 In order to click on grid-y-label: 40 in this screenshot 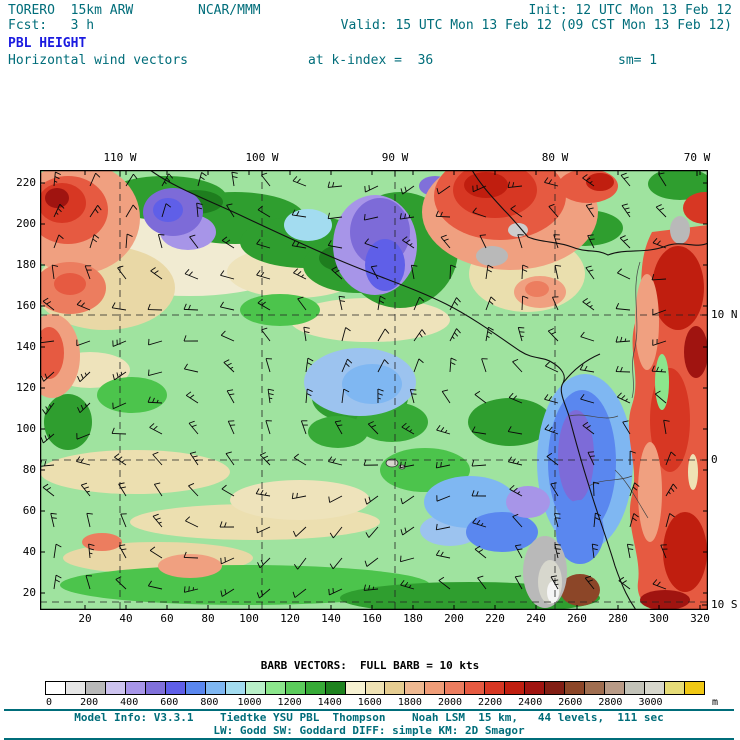, I will do `click(29, 551)`.